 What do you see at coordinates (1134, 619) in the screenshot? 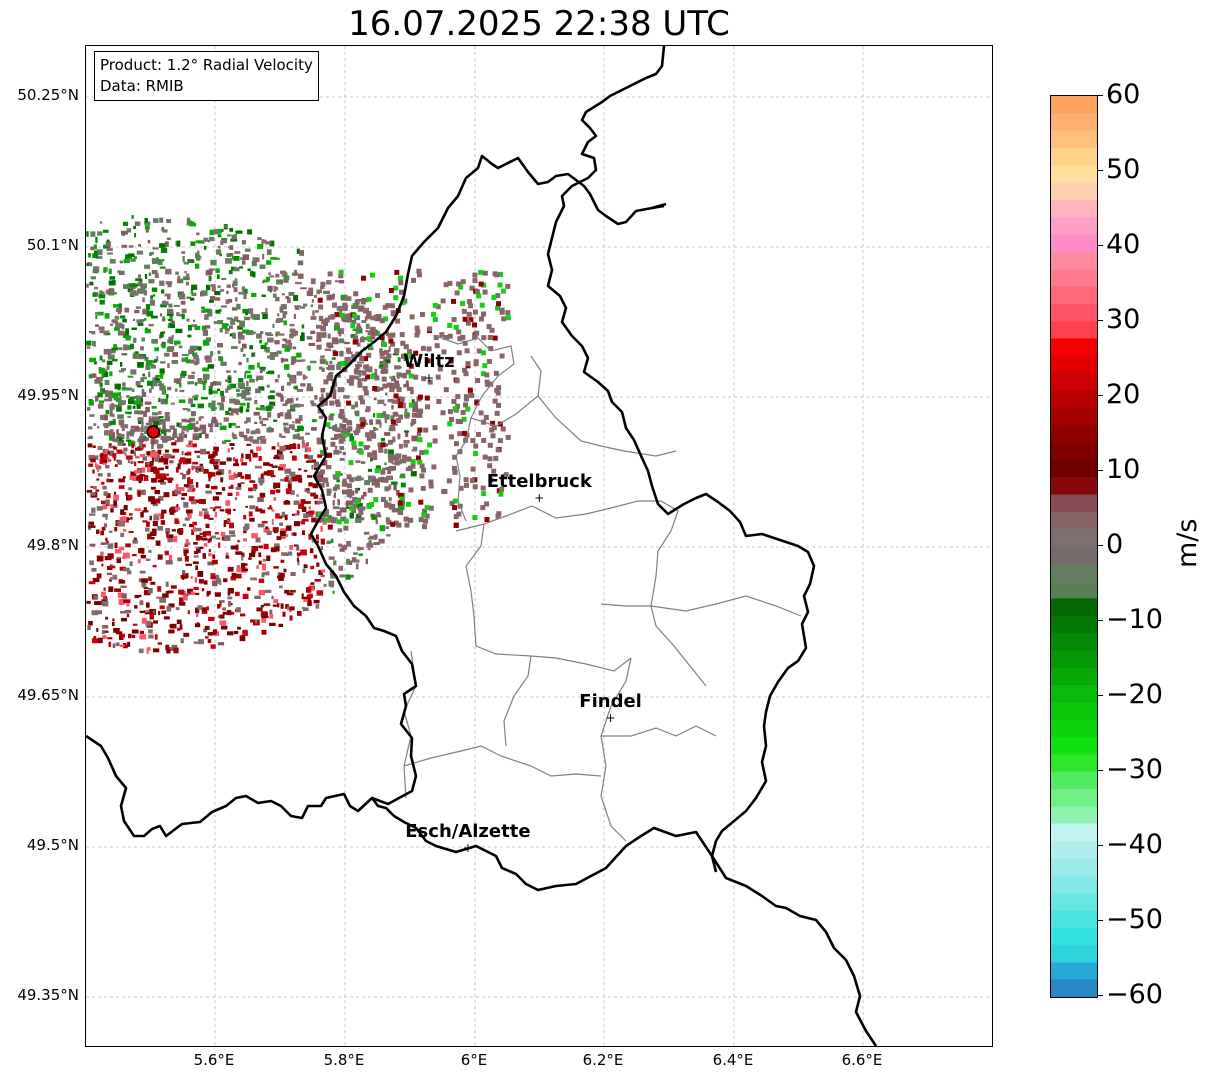
I see `colorbar-tick-label: −10` at bounding box center [1134, 619].